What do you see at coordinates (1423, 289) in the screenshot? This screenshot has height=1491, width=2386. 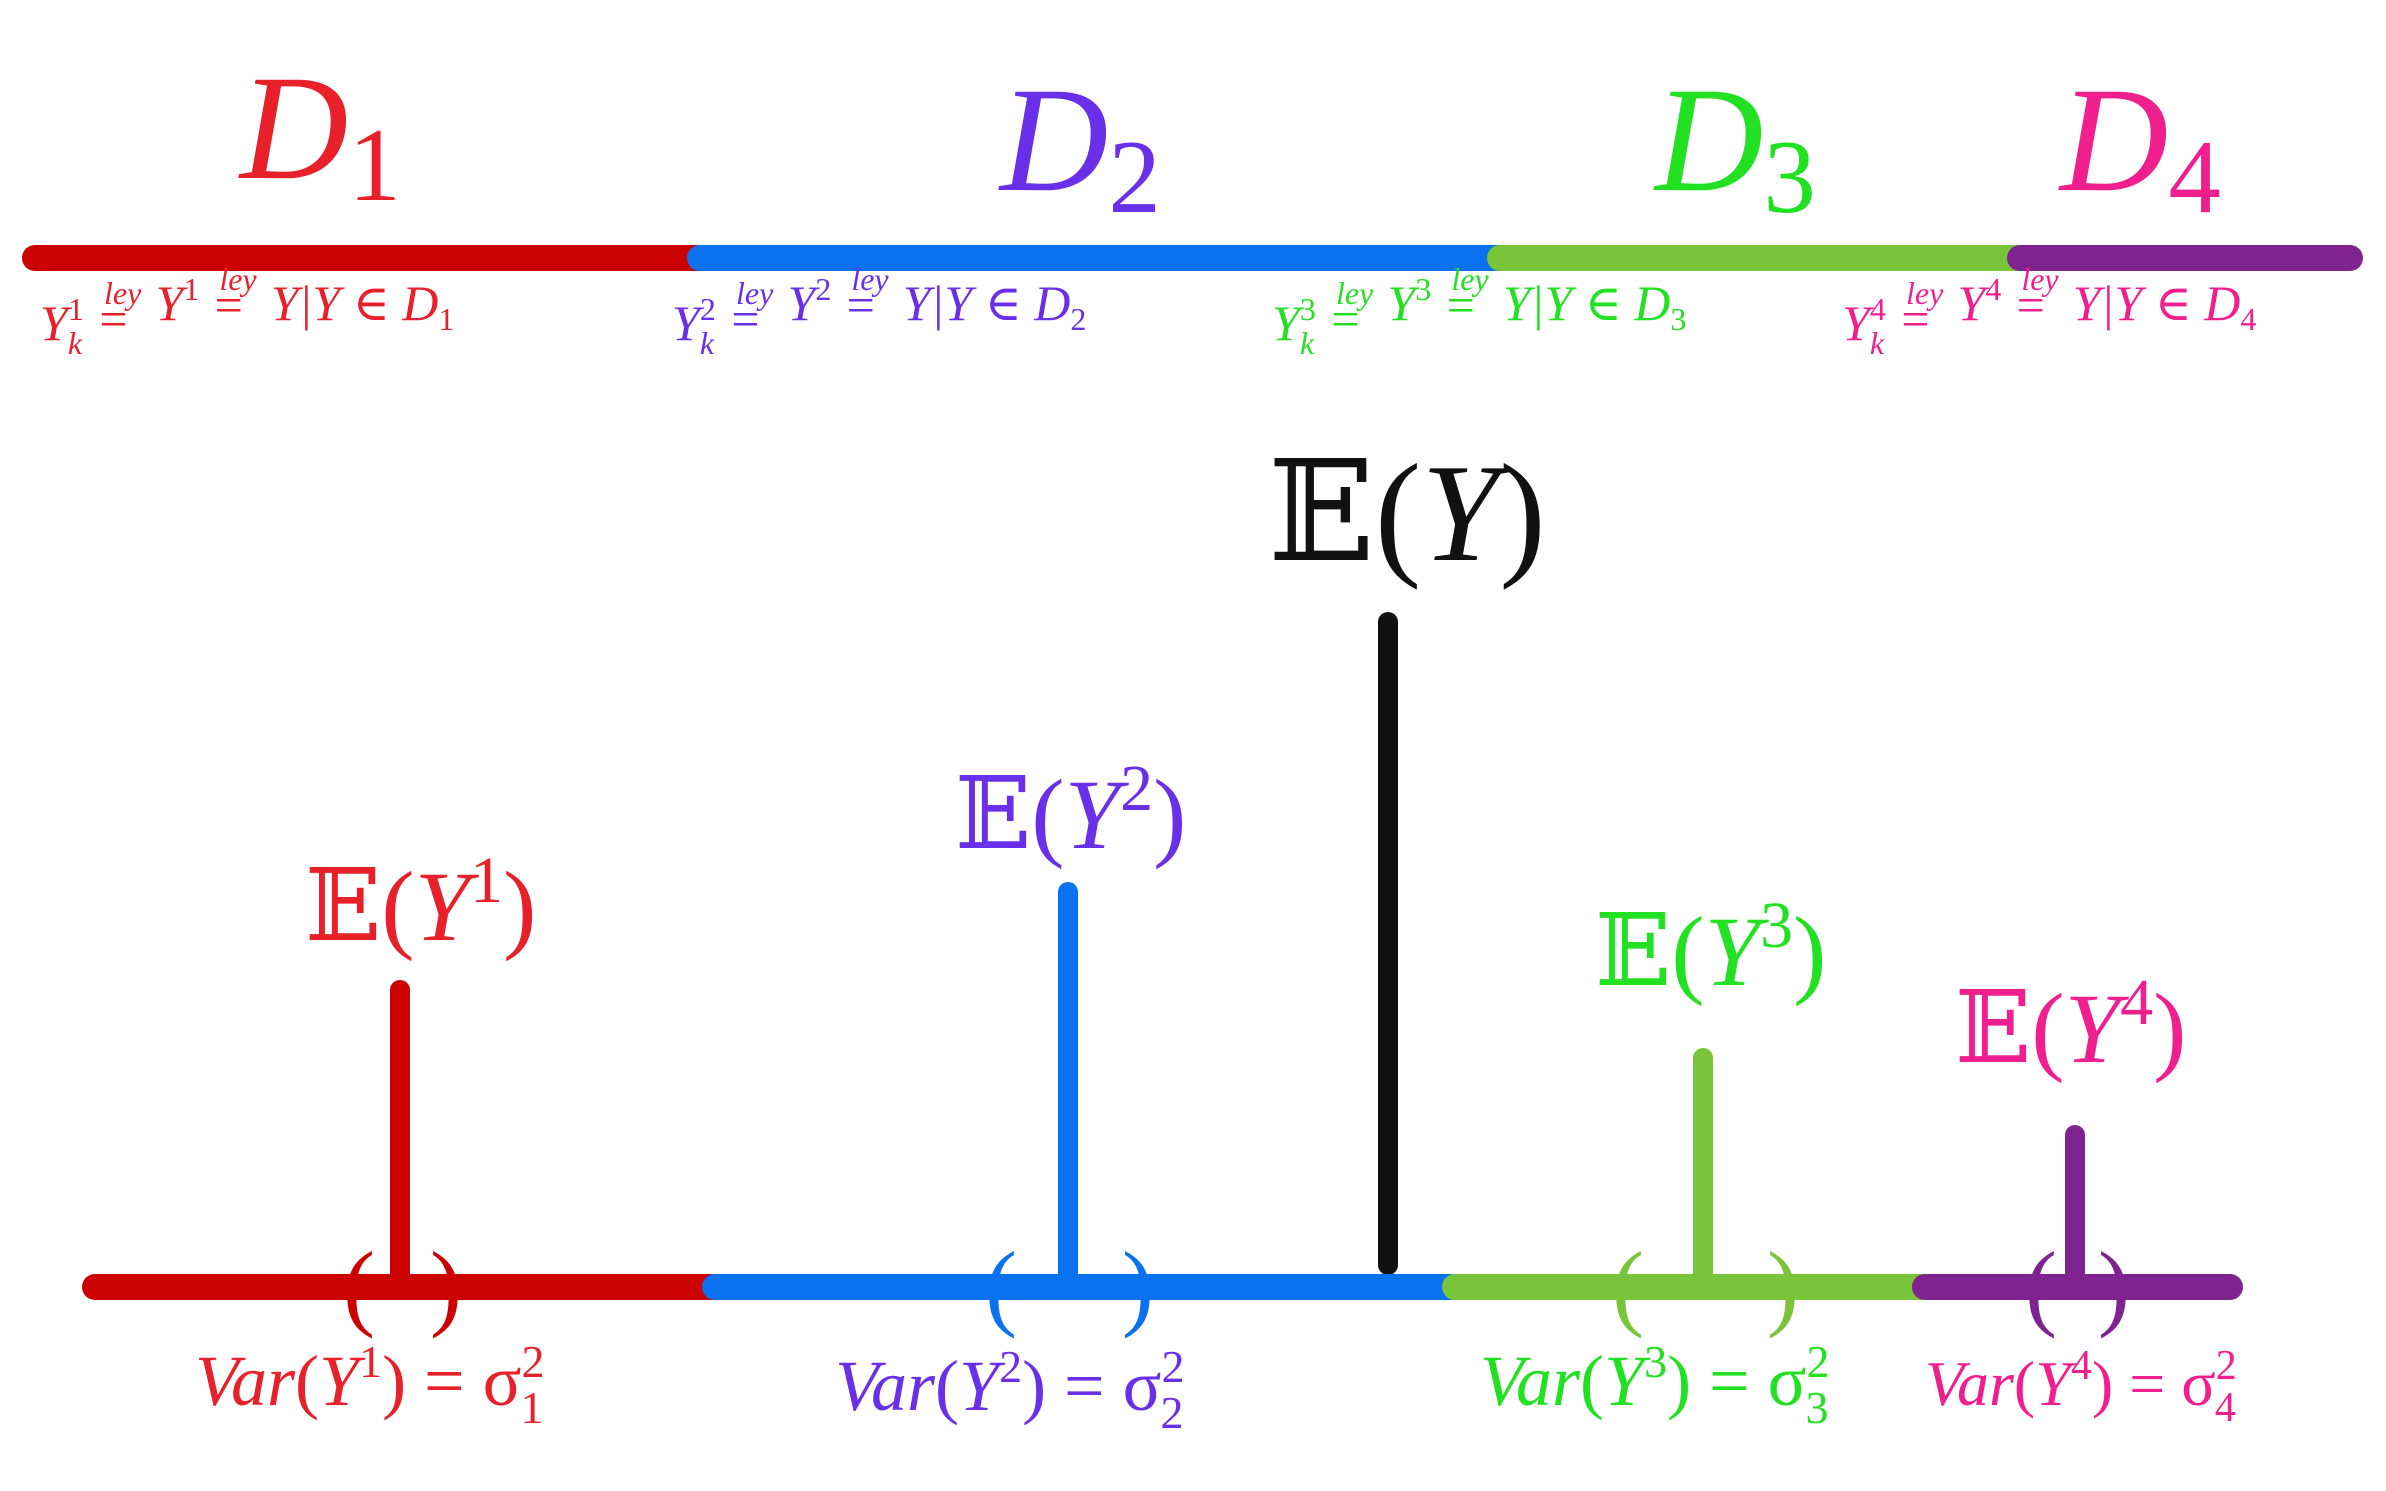 I see `law-ysup: 3` at bounding box center [1423, 289].